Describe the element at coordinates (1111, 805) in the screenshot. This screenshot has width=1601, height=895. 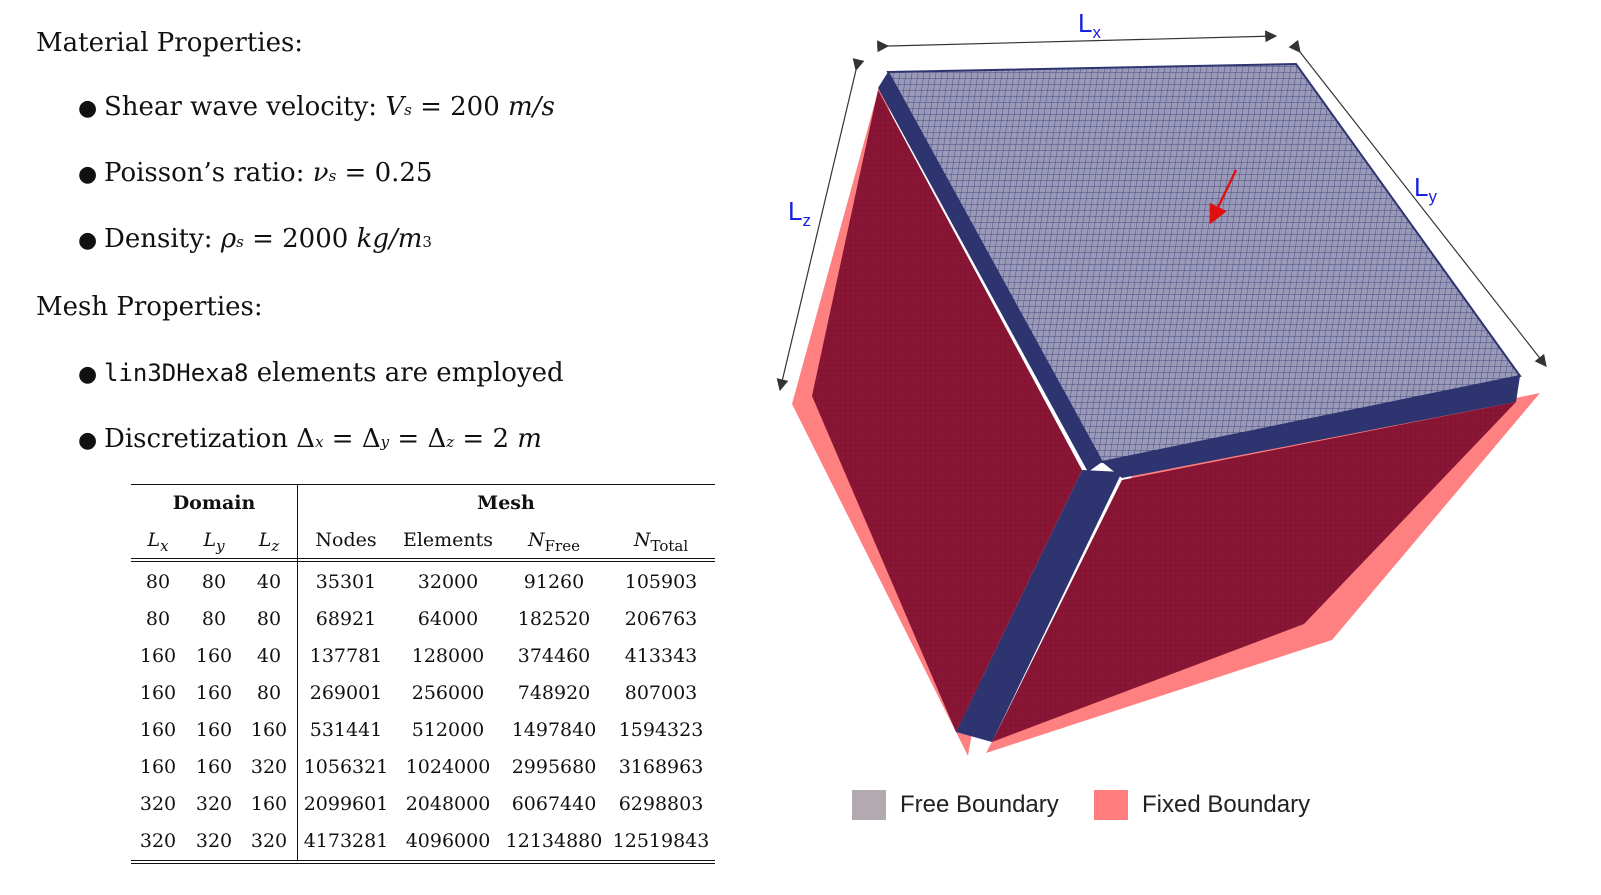
I see `fixed-boundary-swatch` at that location.